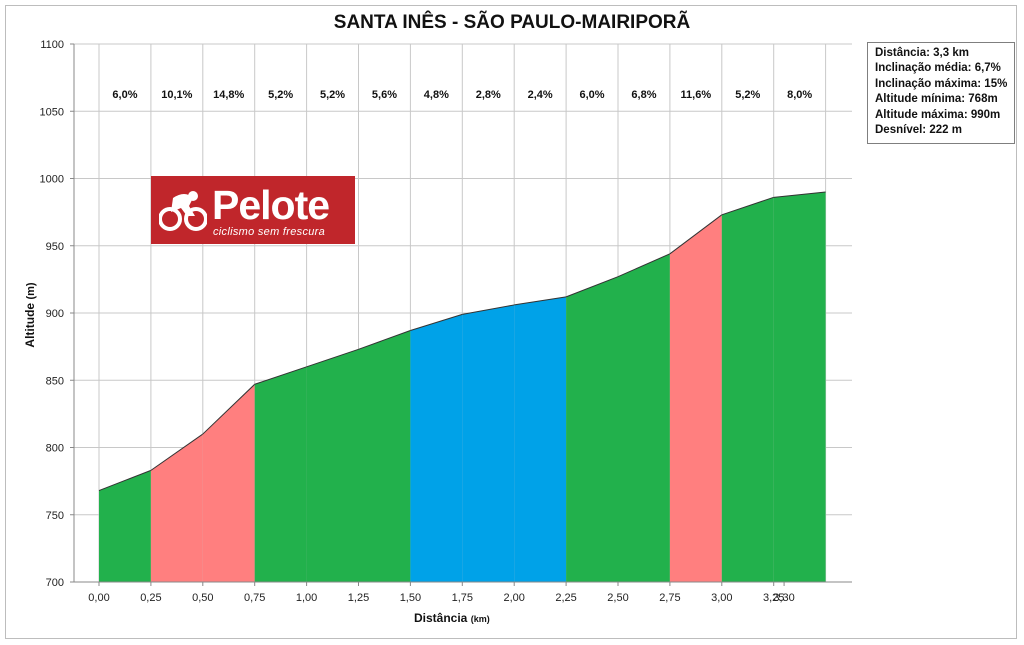 This screenshot has width=1024, height=645. What do you see at coordinates (721, 598) in the screenshot?
I see `x-tick-label: 3,00` at bounding box center [721, 598].